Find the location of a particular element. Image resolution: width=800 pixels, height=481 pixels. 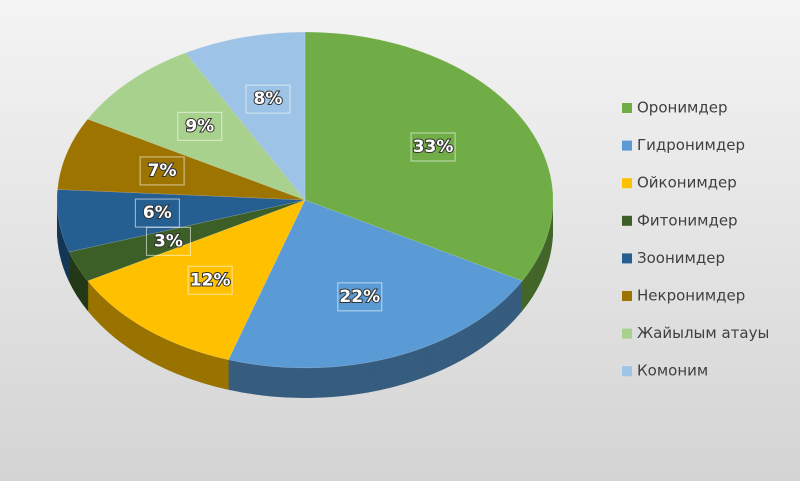

data-label: 22% is located at coordinates (359, 297).